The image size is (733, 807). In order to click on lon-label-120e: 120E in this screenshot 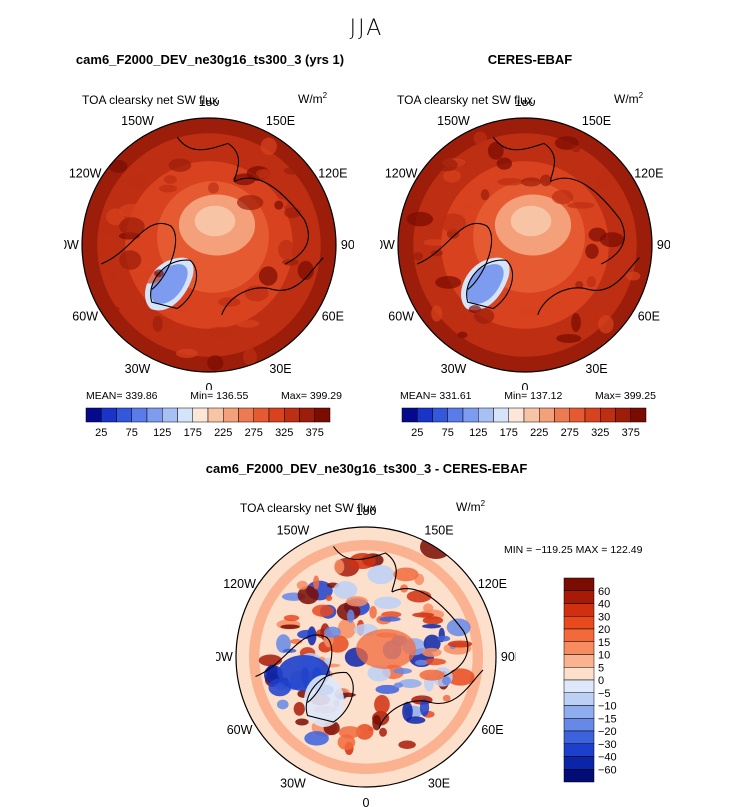, I will do `click(492, 584)`.